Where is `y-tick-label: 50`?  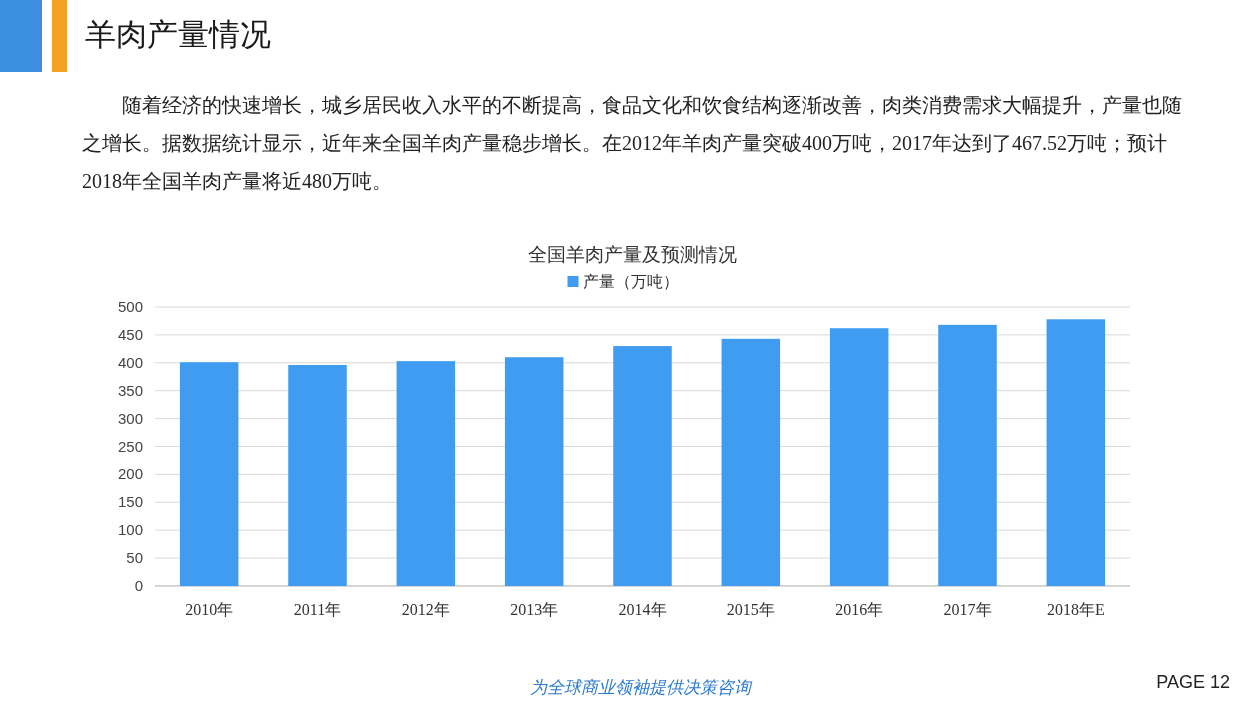
y-tick-label: 50 is located at coordinates (134, 558).